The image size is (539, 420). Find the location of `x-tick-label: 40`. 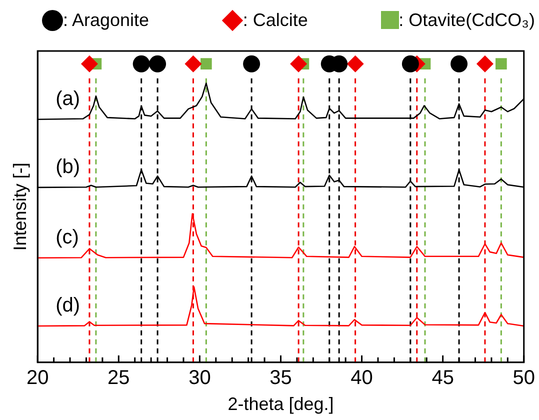

x-tick-label: 40 is located at coordinates (361, 377).